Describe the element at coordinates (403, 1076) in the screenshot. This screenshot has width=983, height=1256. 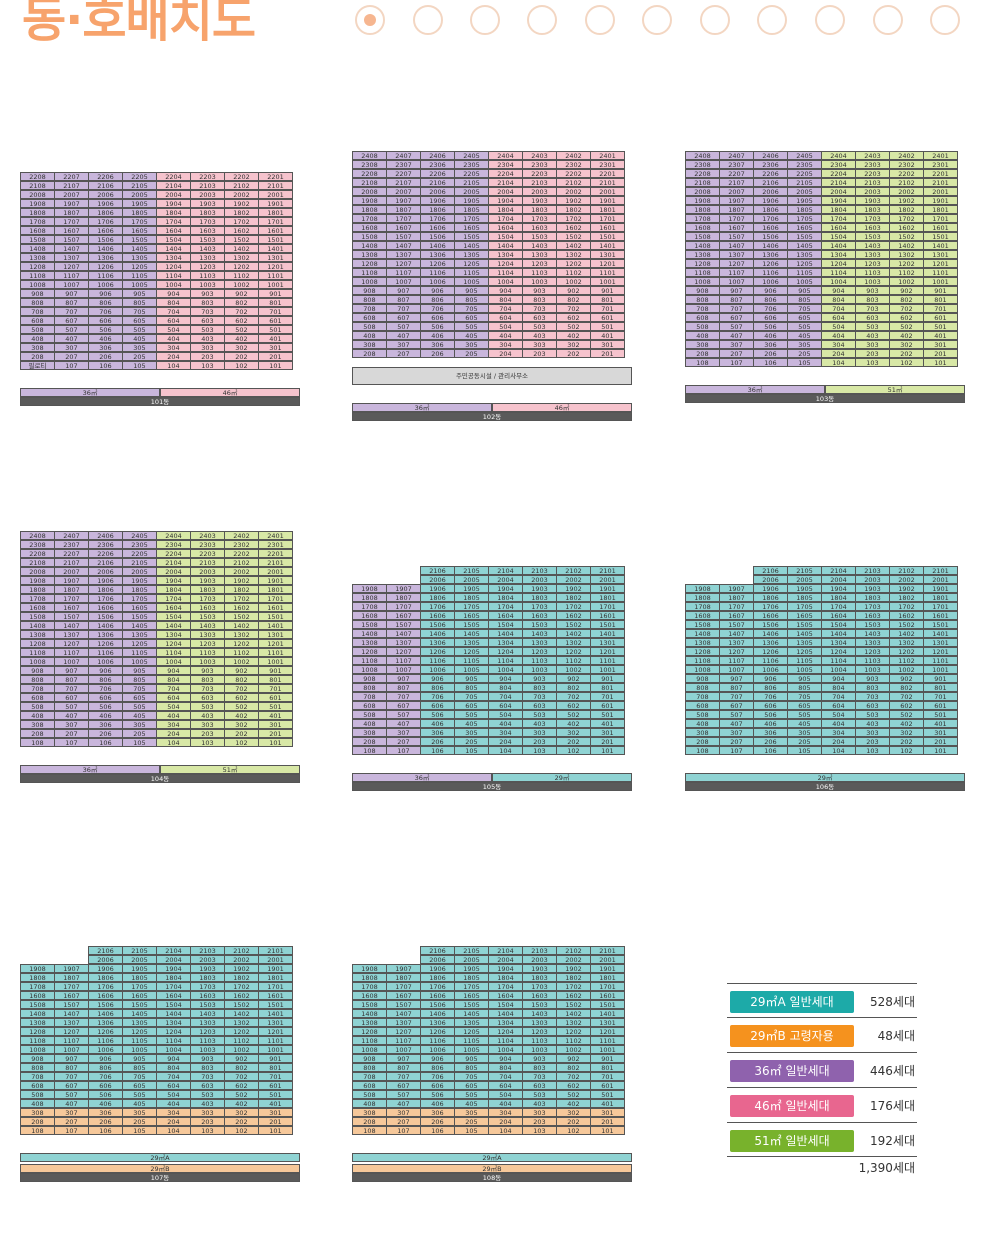
I see `unit-cell: 707` at that location.